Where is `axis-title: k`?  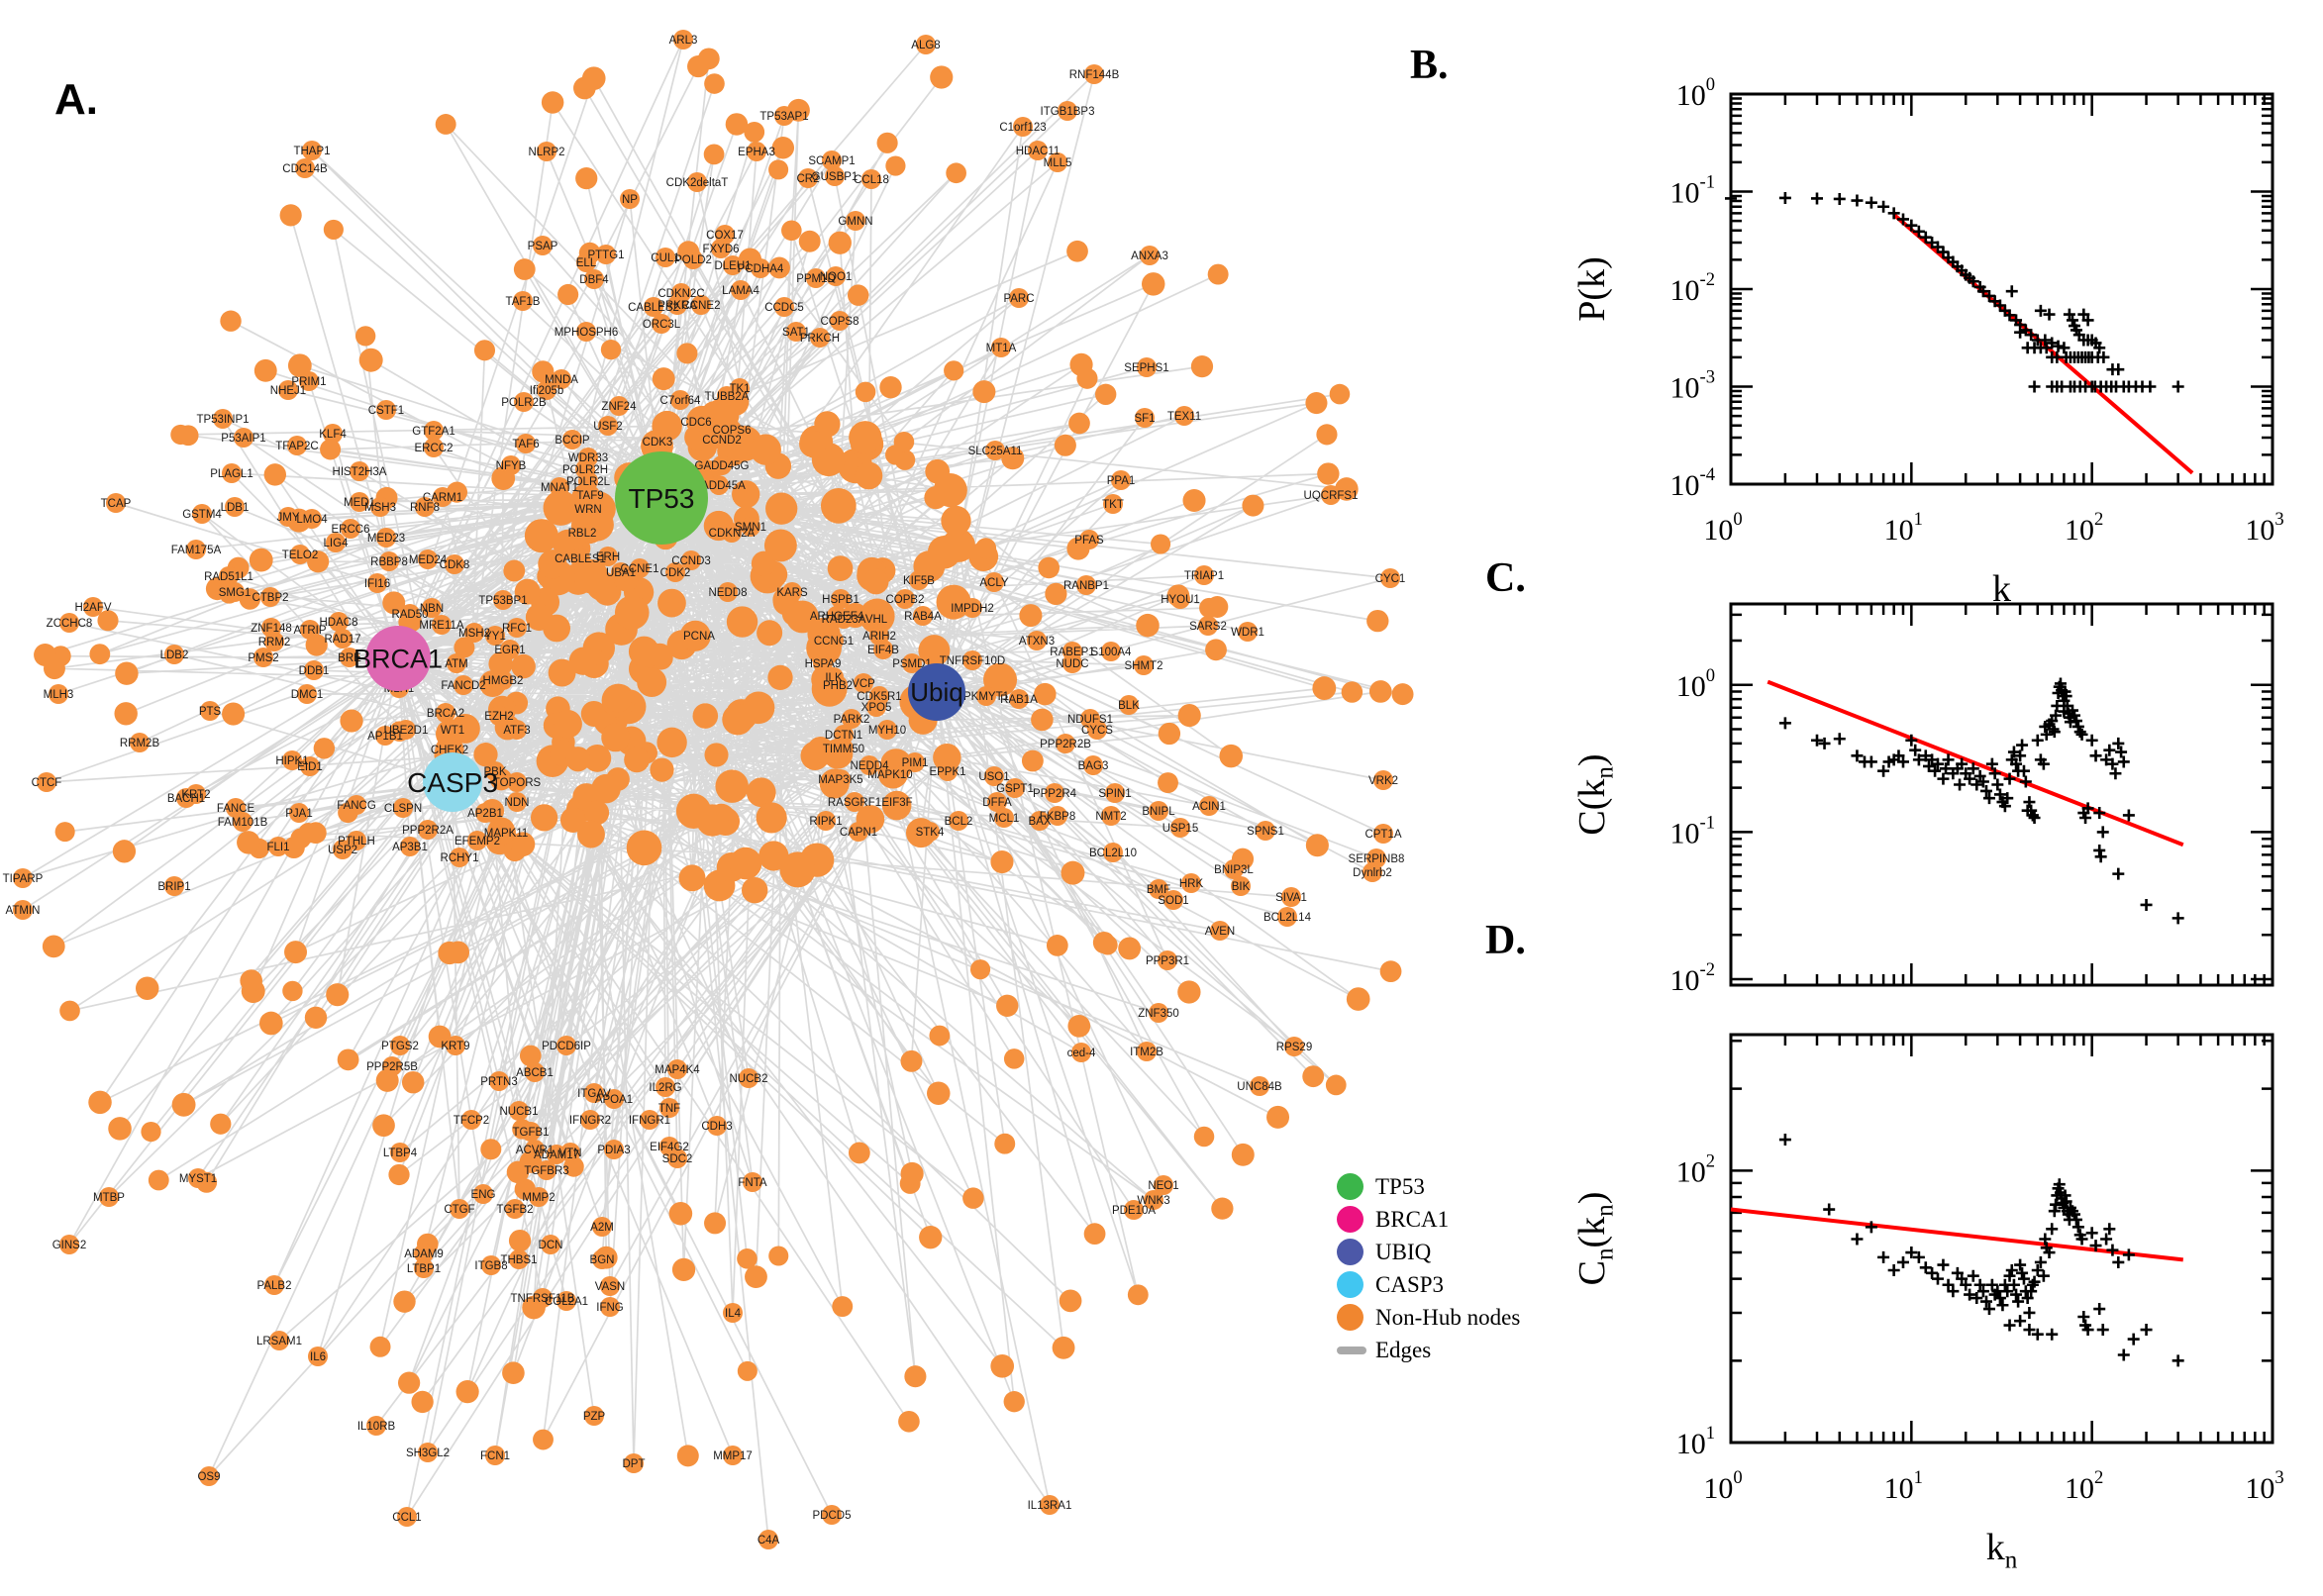 axis-title: k is located at coordinates (2002, 589).